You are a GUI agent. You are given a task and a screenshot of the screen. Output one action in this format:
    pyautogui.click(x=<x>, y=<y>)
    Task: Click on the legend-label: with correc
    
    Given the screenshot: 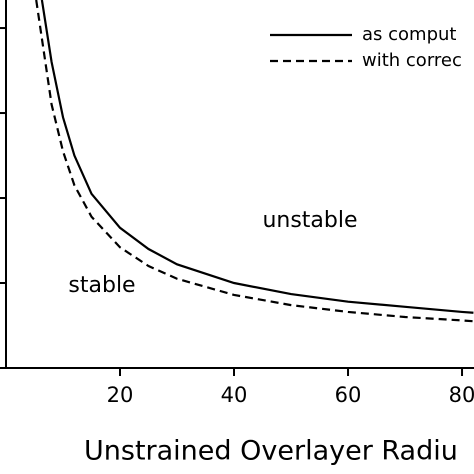 What is the action you would take?
    pyautogui.click(x=412, y=60)
    